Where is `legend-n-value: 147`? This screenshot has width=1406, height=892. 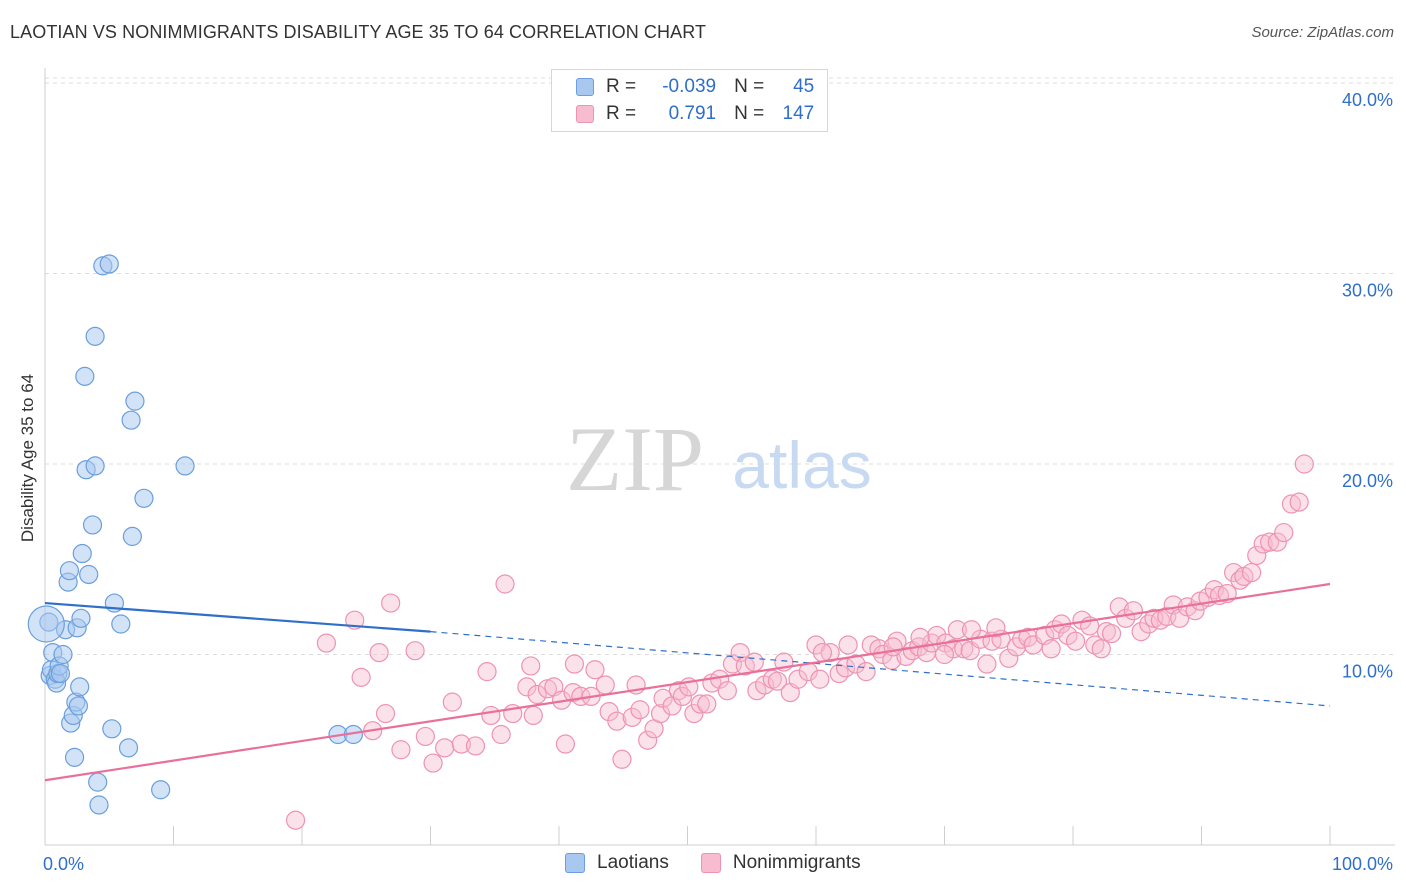 legend-n-value: 147 is located at coordinates (798, 113).